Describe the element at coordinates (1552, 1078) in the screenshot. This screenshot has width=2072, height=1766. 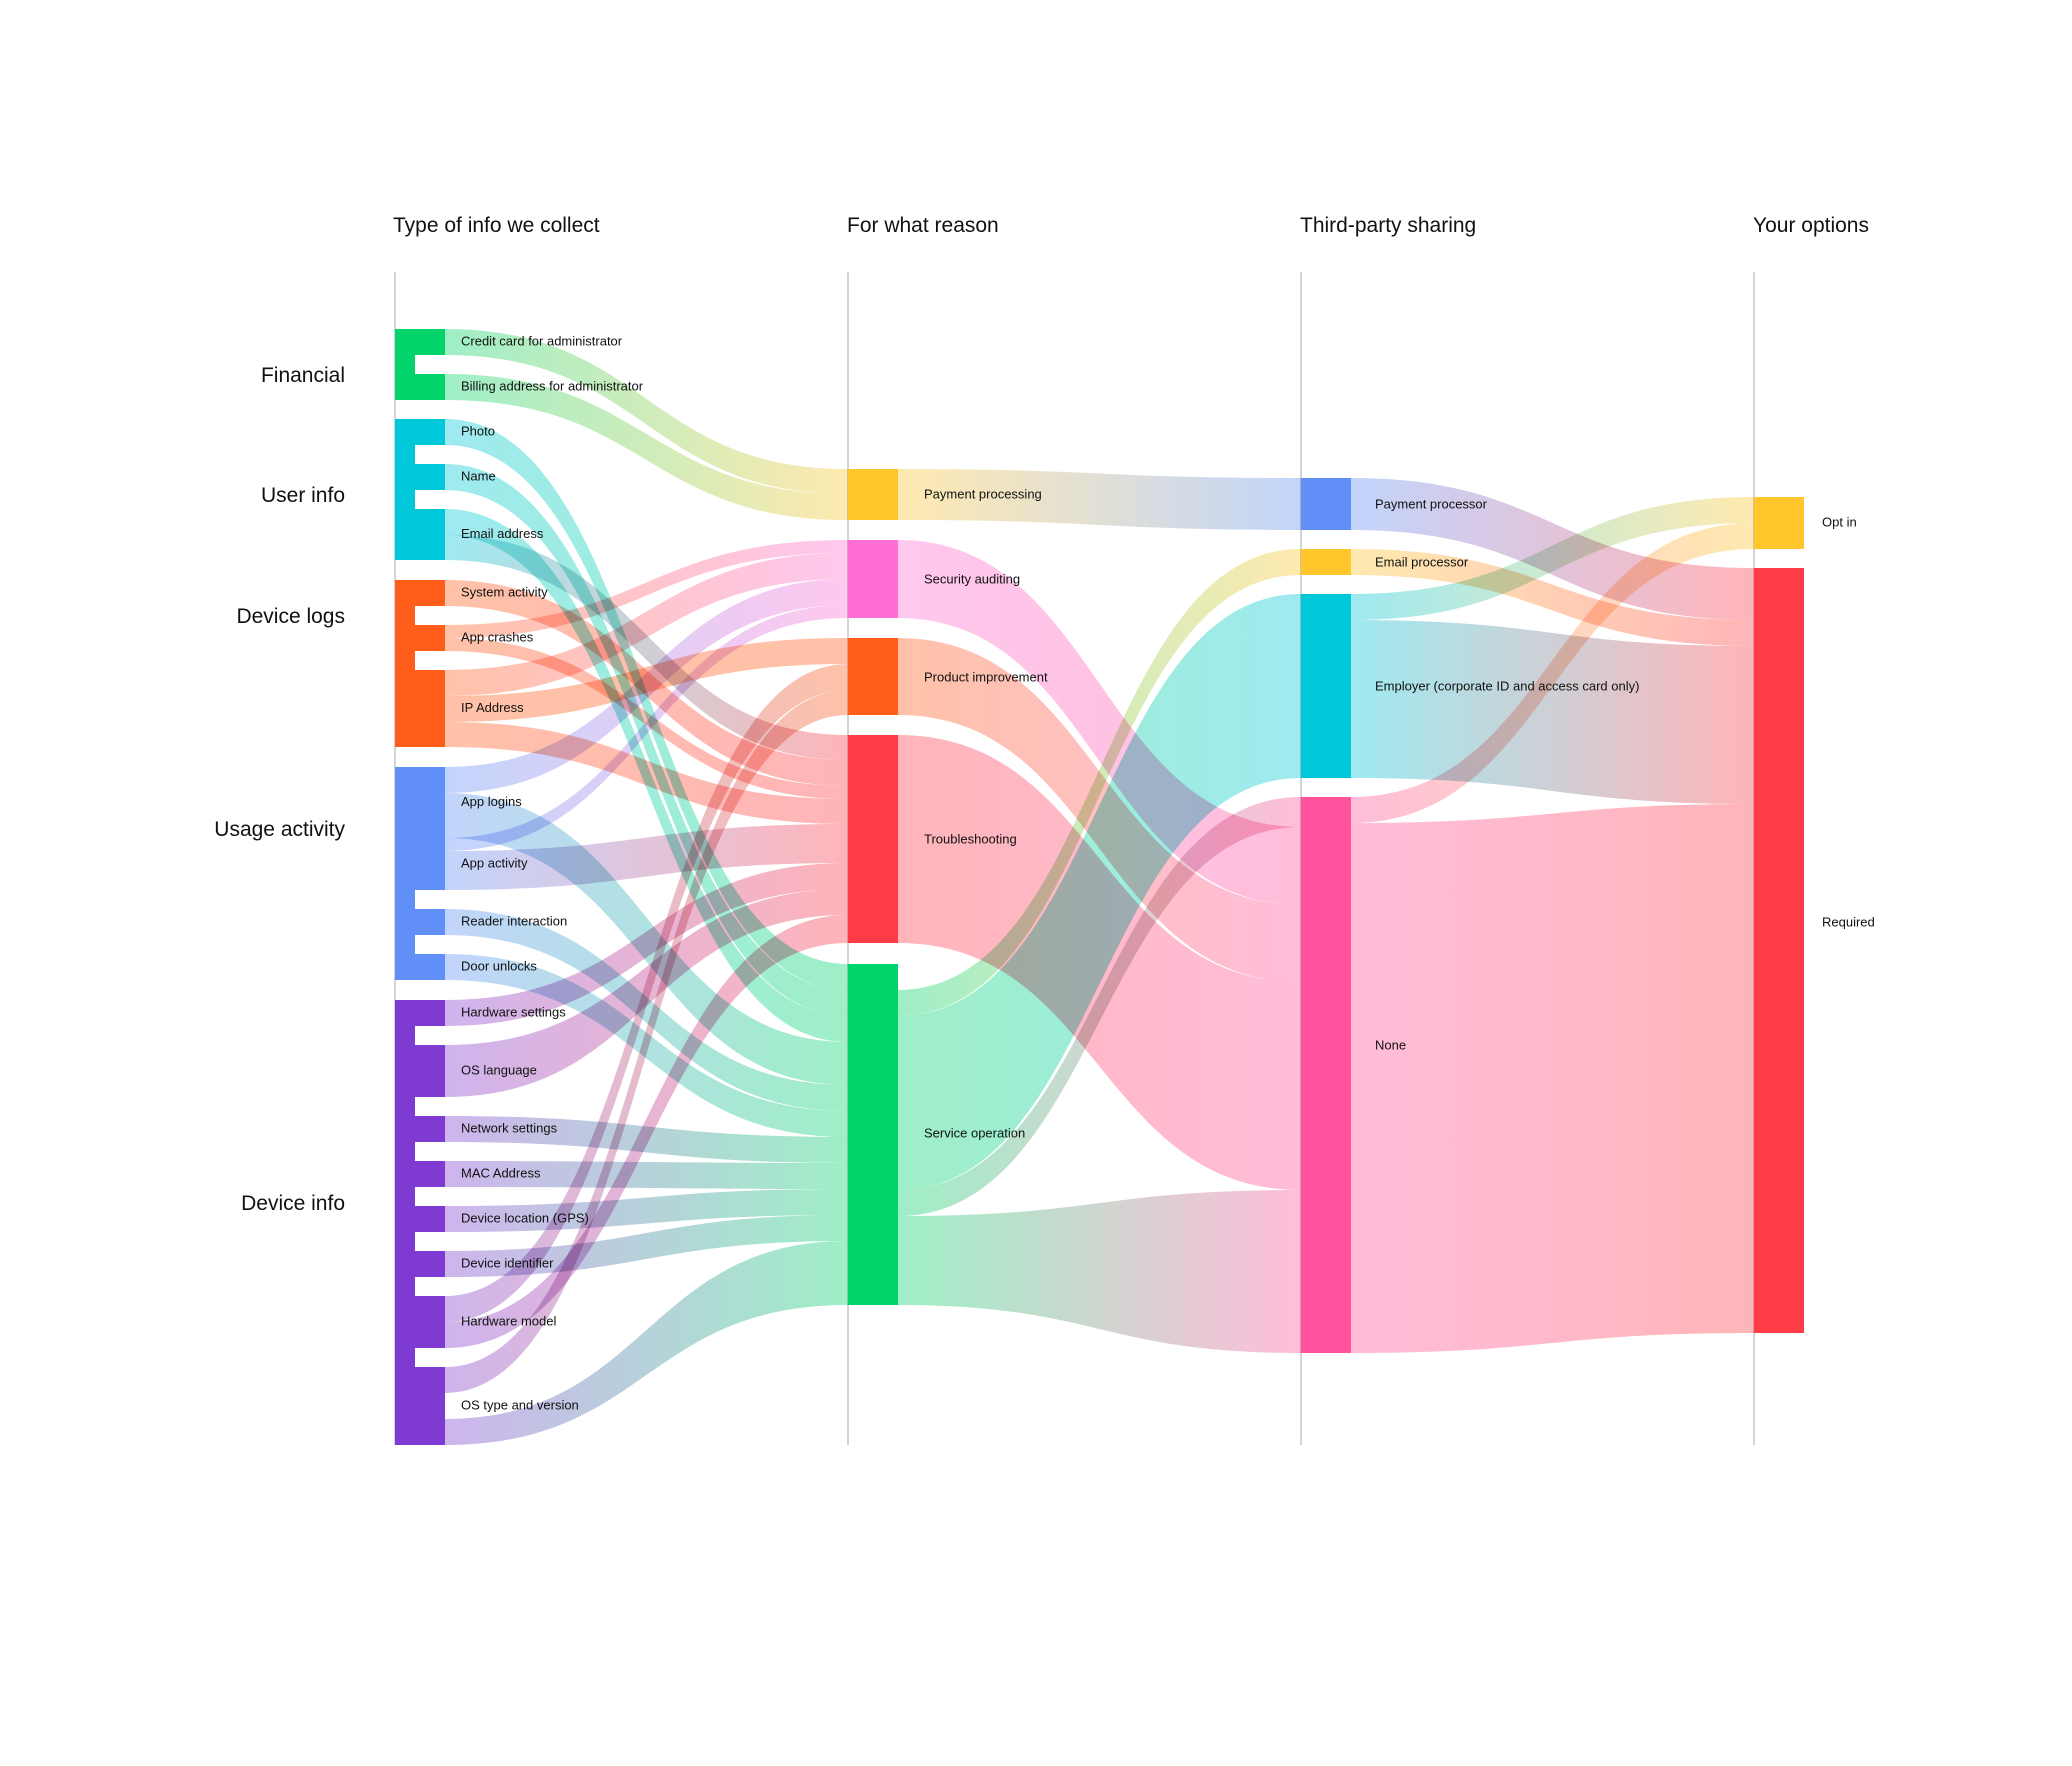
I see `flow-link-none-to-required` at that location.